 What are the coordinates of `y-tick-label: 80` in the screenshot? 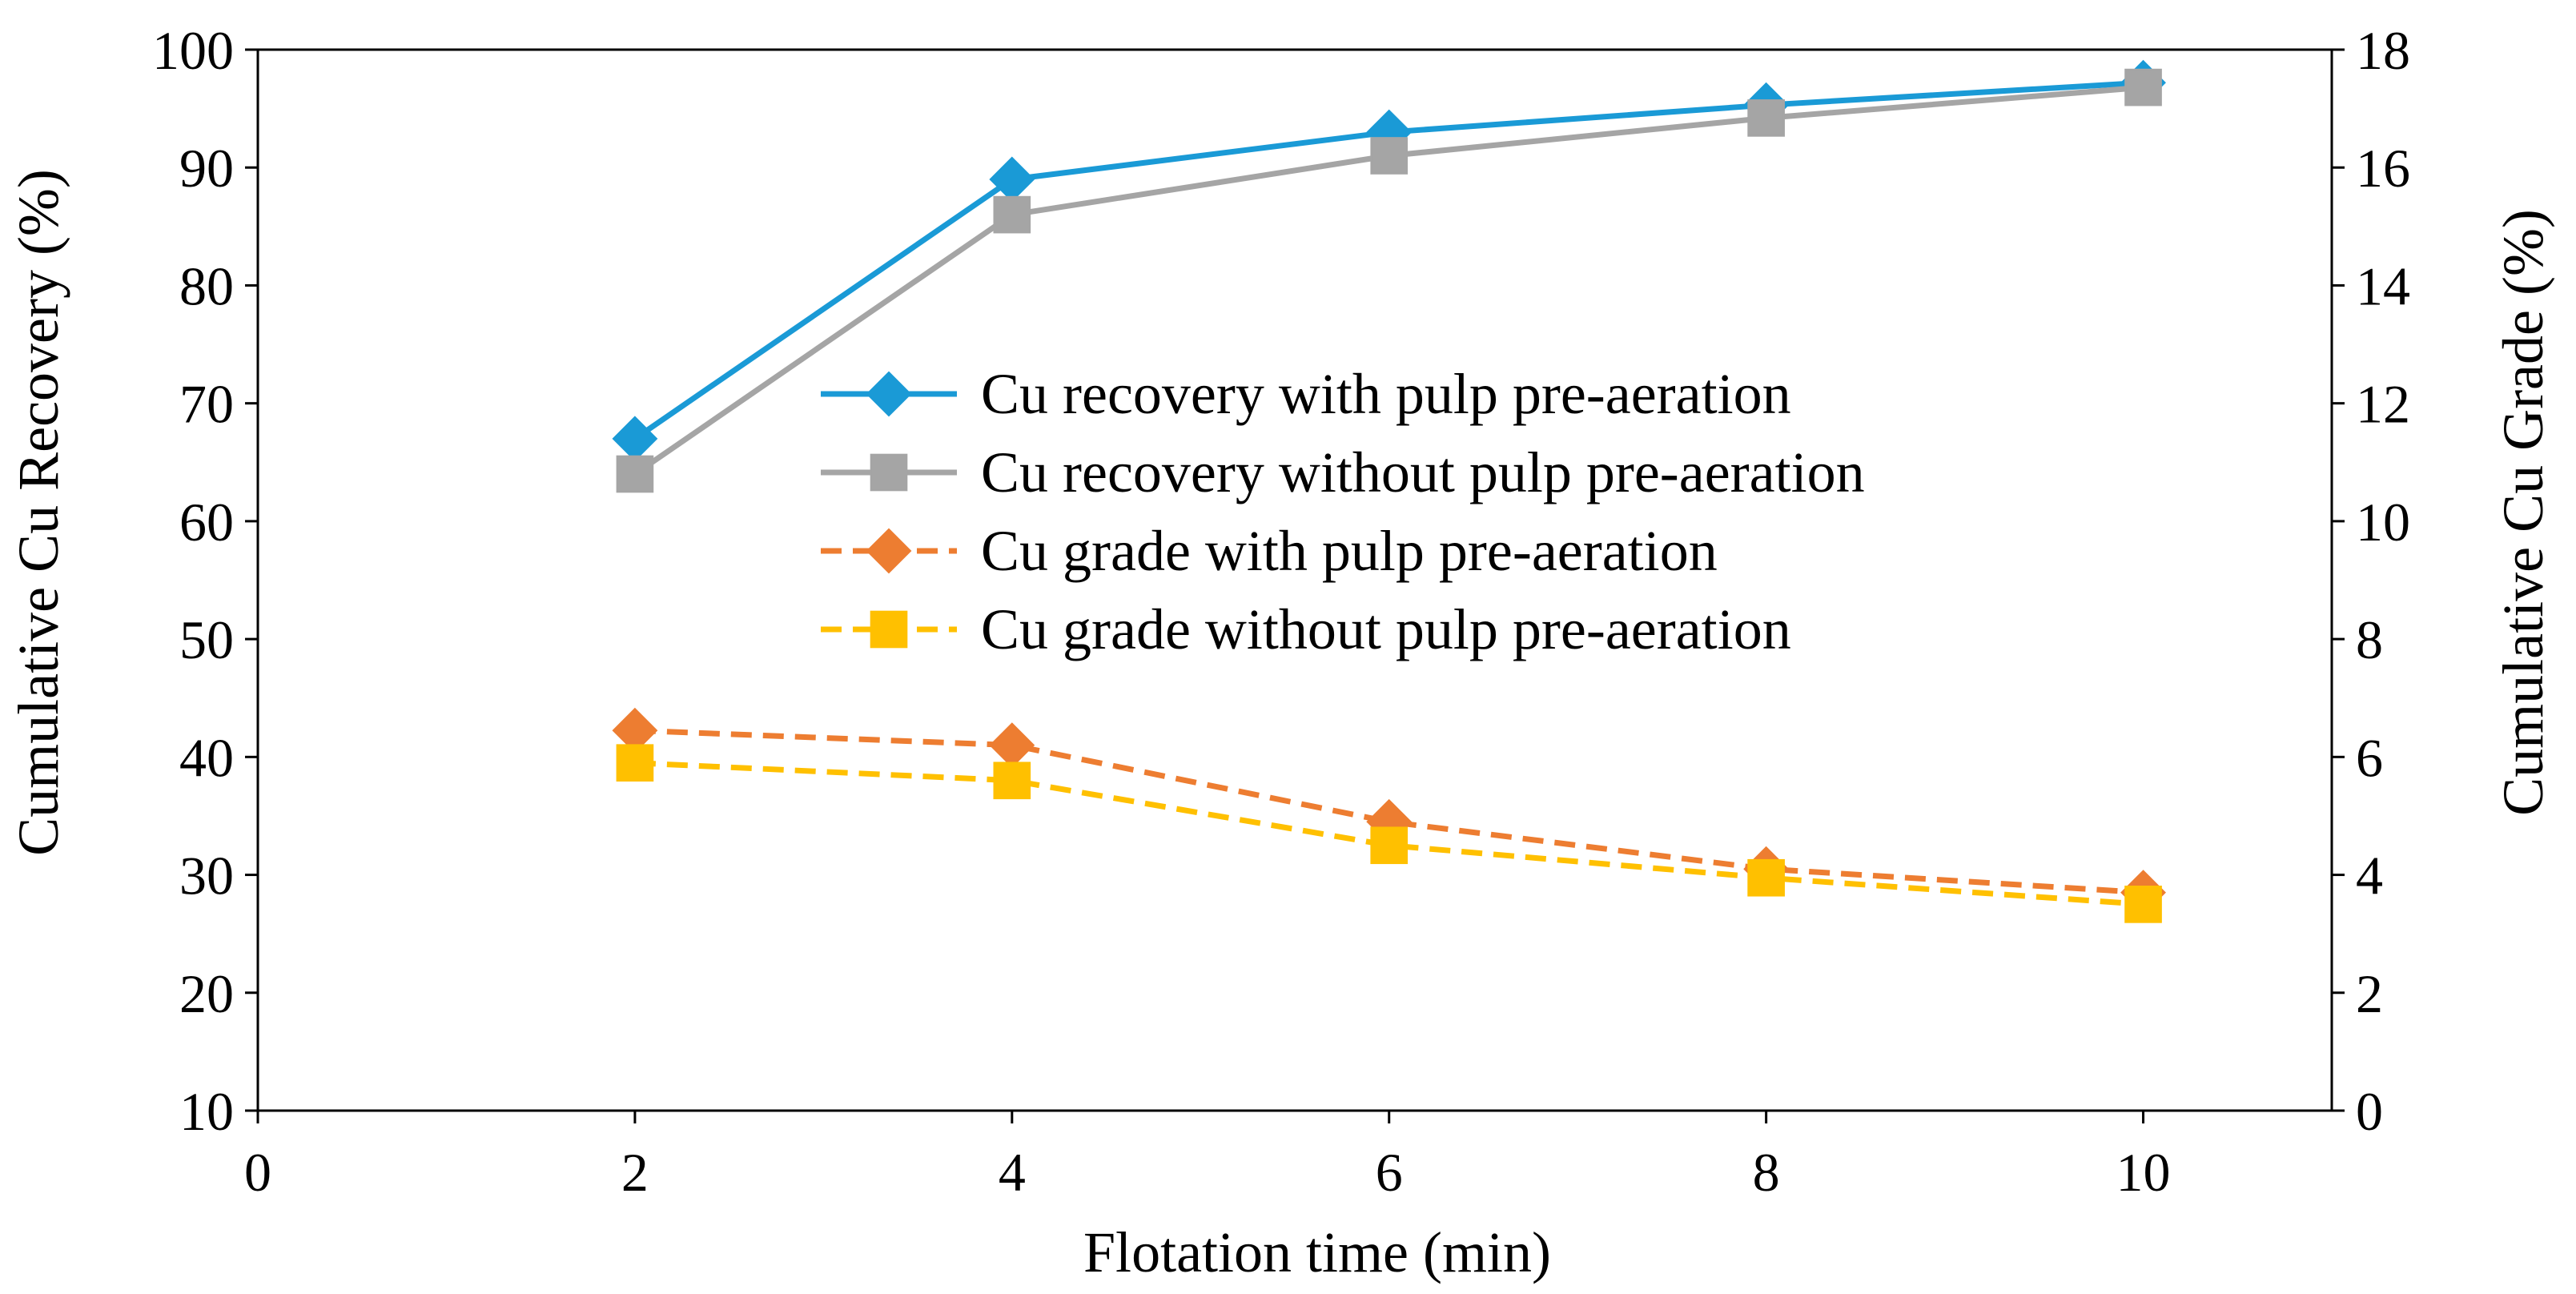 It's located at (206, 285).